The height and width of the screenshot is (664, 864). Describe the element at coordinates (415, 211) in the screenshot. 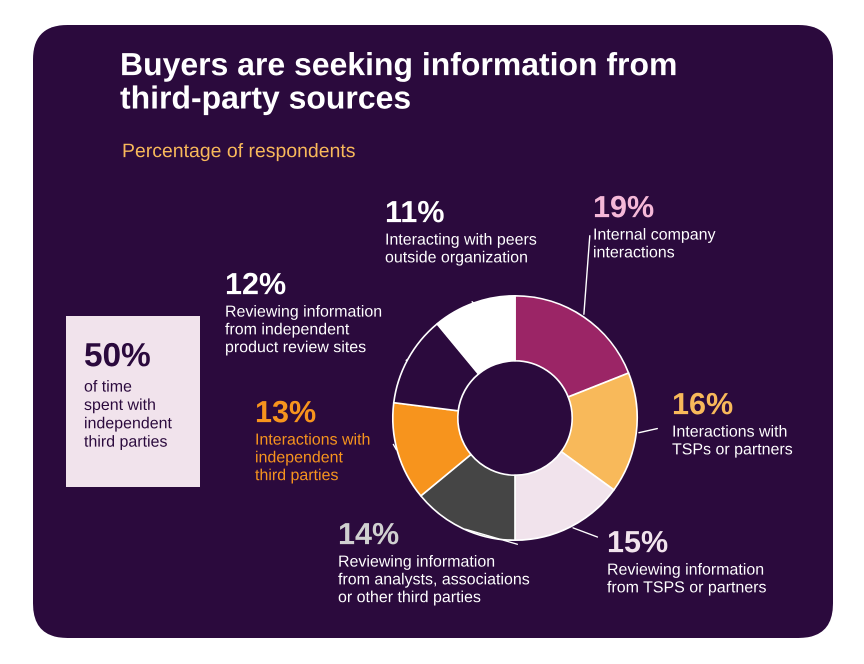

I see `data-label: 11%` at that location.